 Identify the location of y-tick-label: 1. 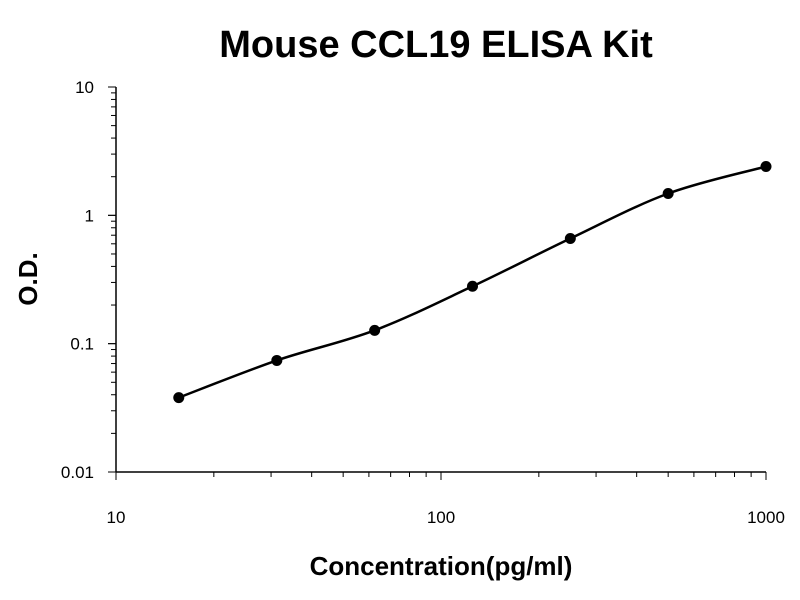
(89, 215).